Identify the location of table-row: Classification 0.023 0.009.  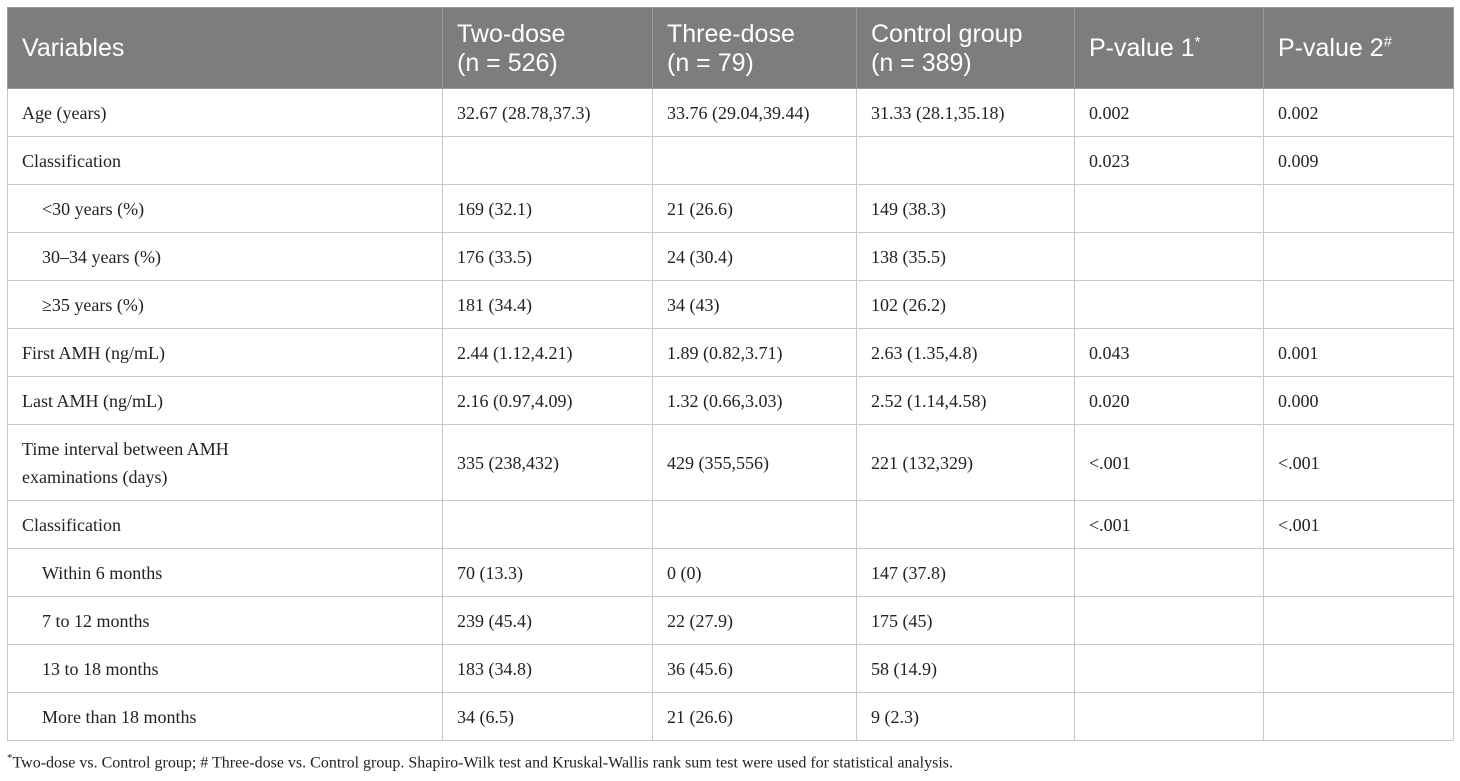
(730, 160).